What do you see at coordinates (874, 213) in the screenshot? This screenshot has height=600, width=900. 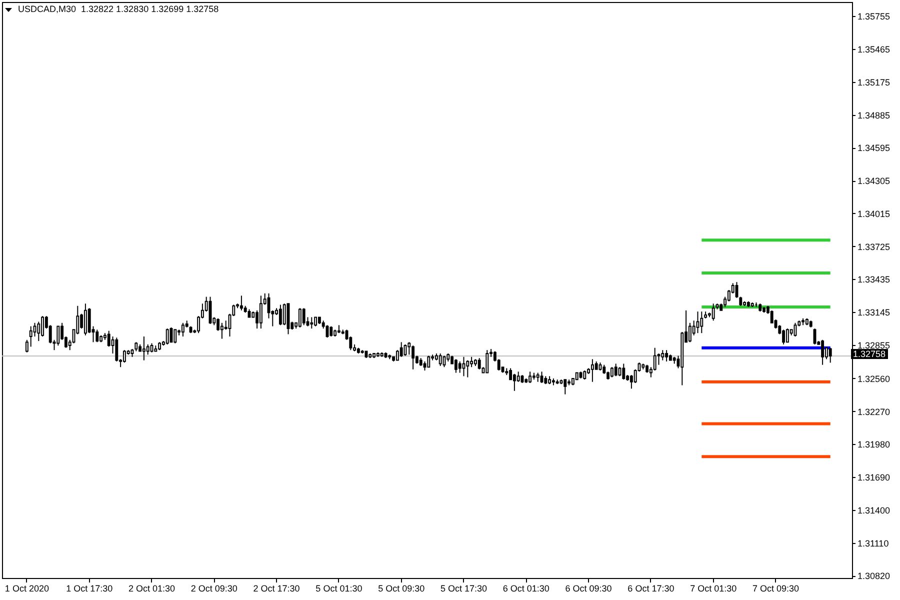 I see `y-tick-label: 1.34015` at bounding box center [874, 213].